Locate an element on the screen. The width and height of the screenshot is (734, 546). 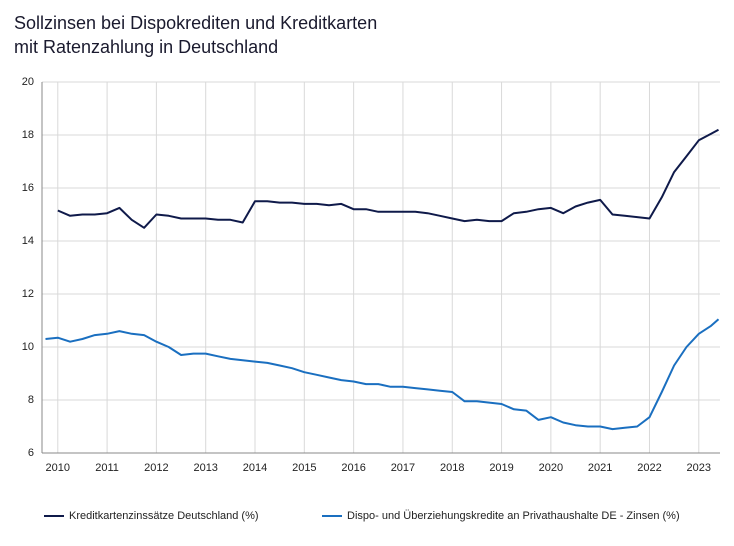
x-tick-label: 2020 is located at coordinates (551, 468).